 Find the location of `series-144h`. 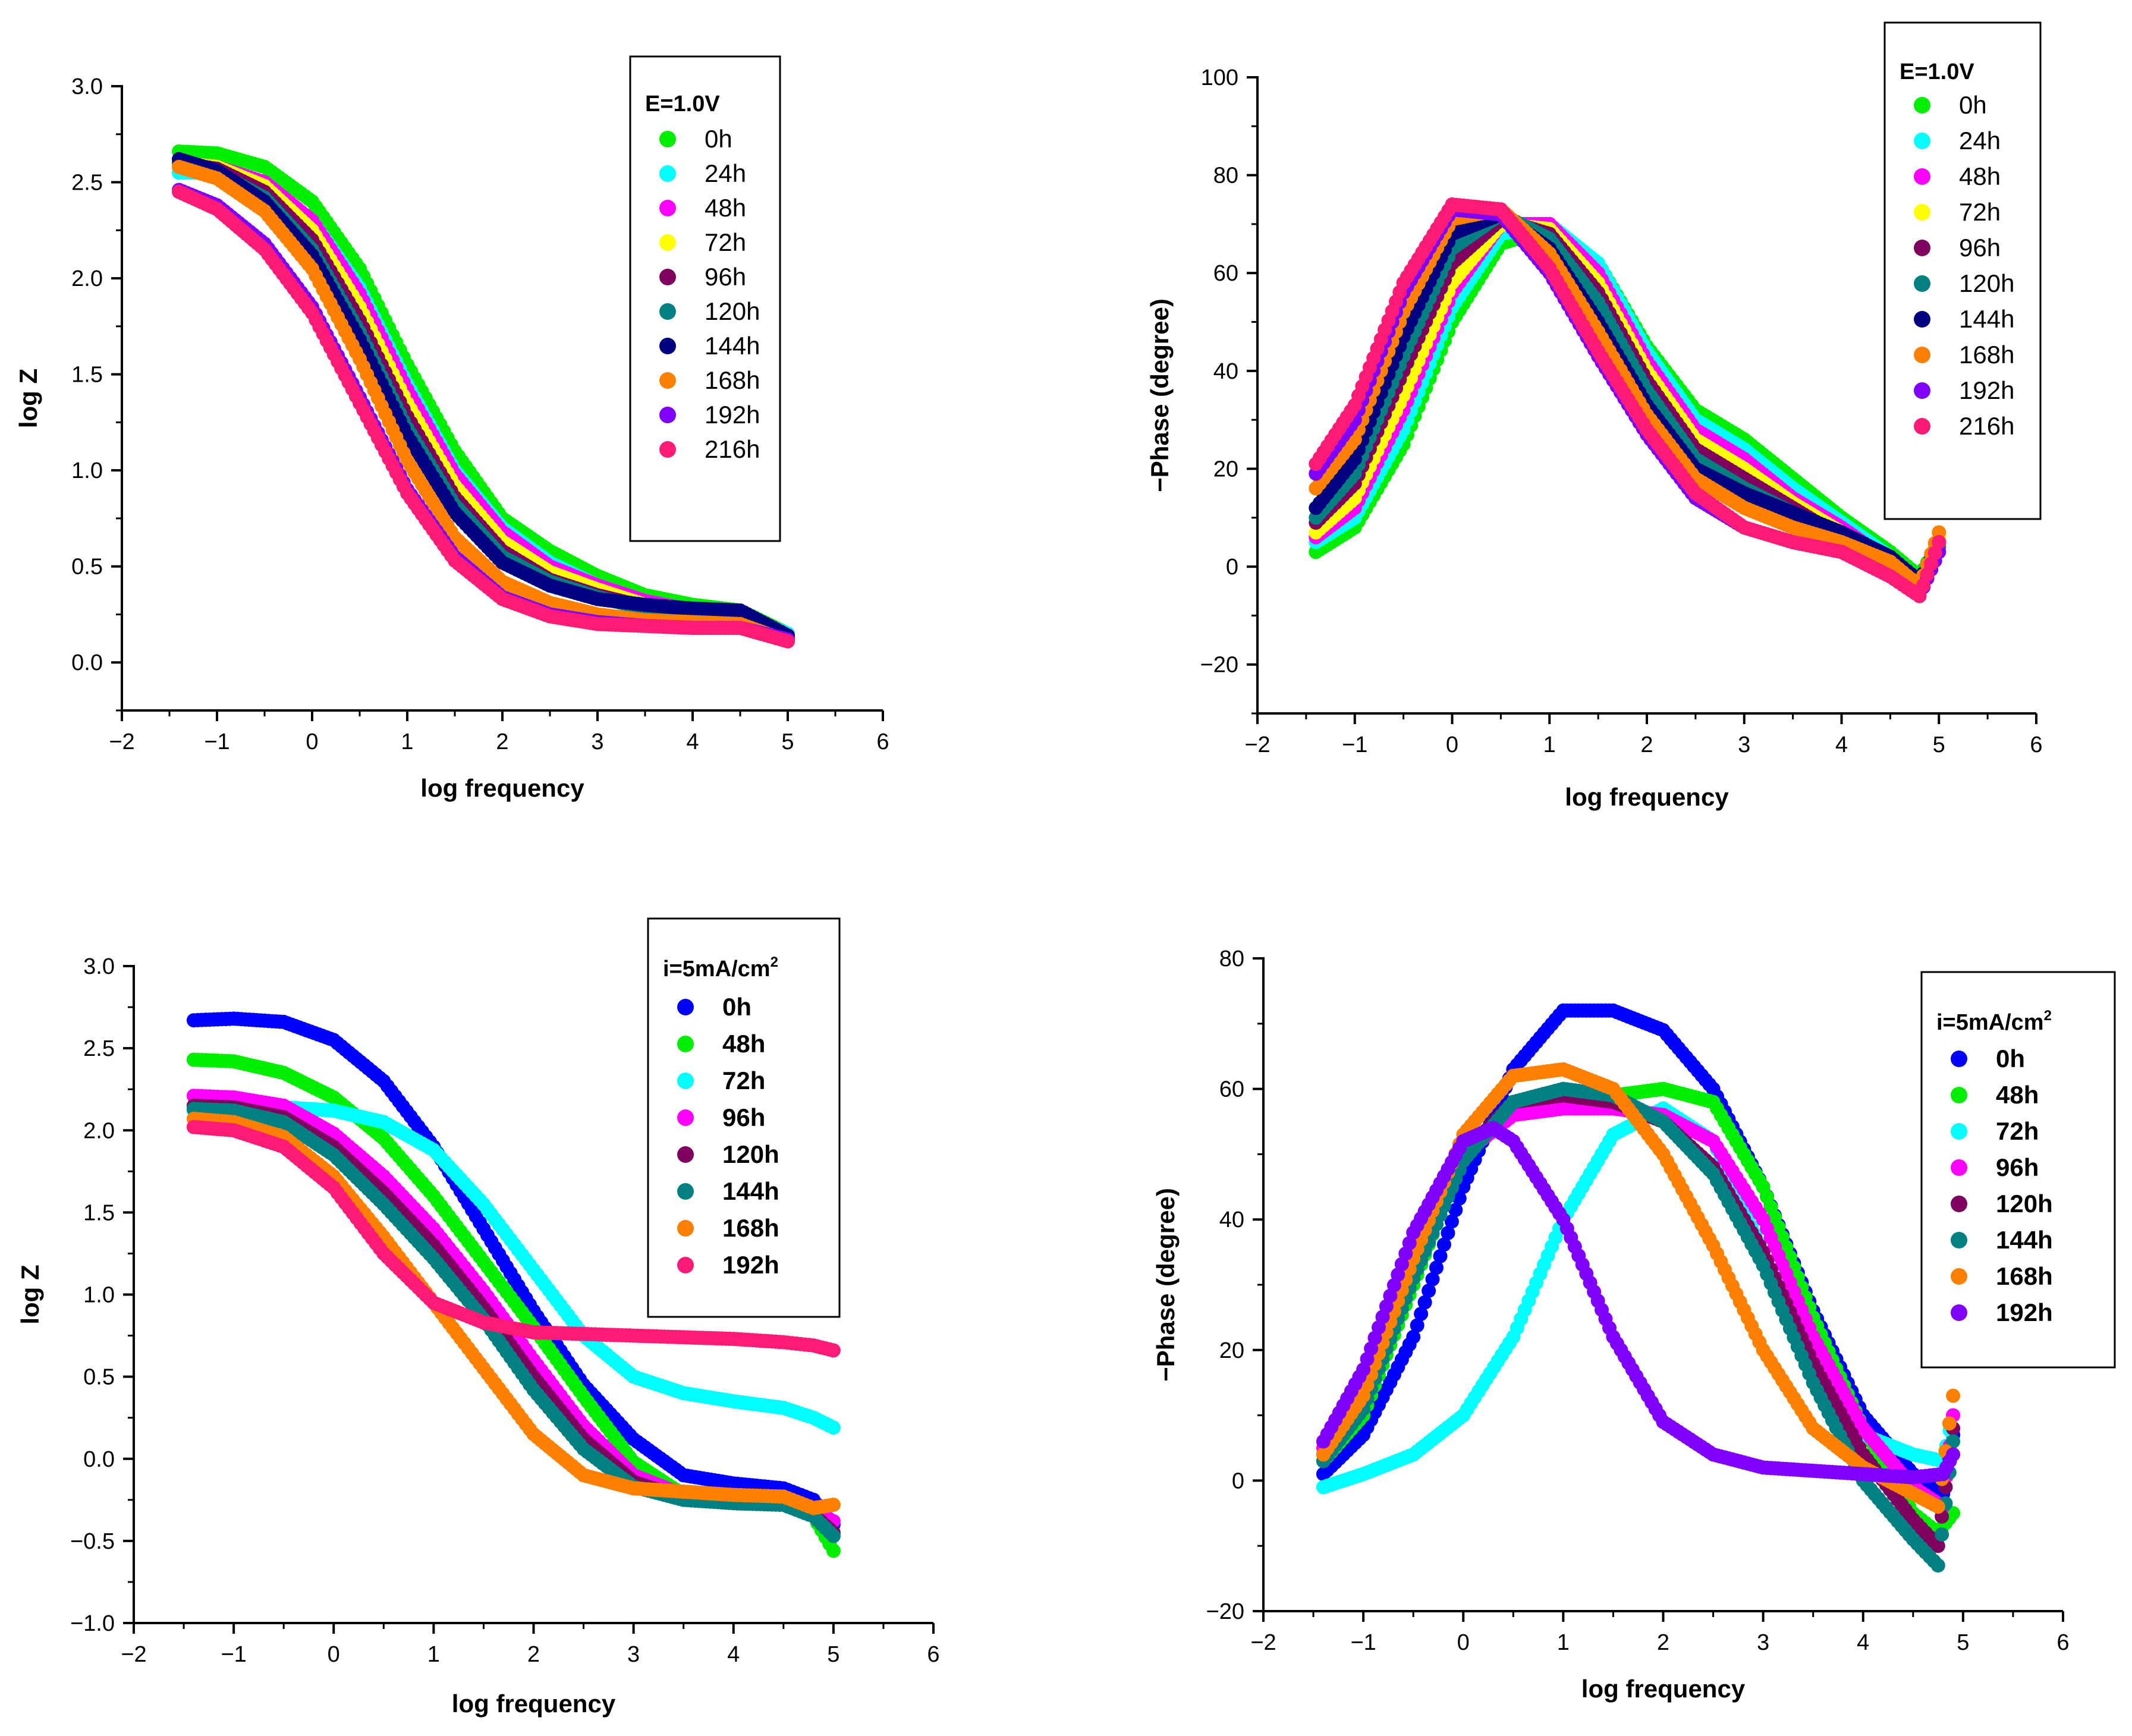

series-144h is located at coordinates (483, 397).